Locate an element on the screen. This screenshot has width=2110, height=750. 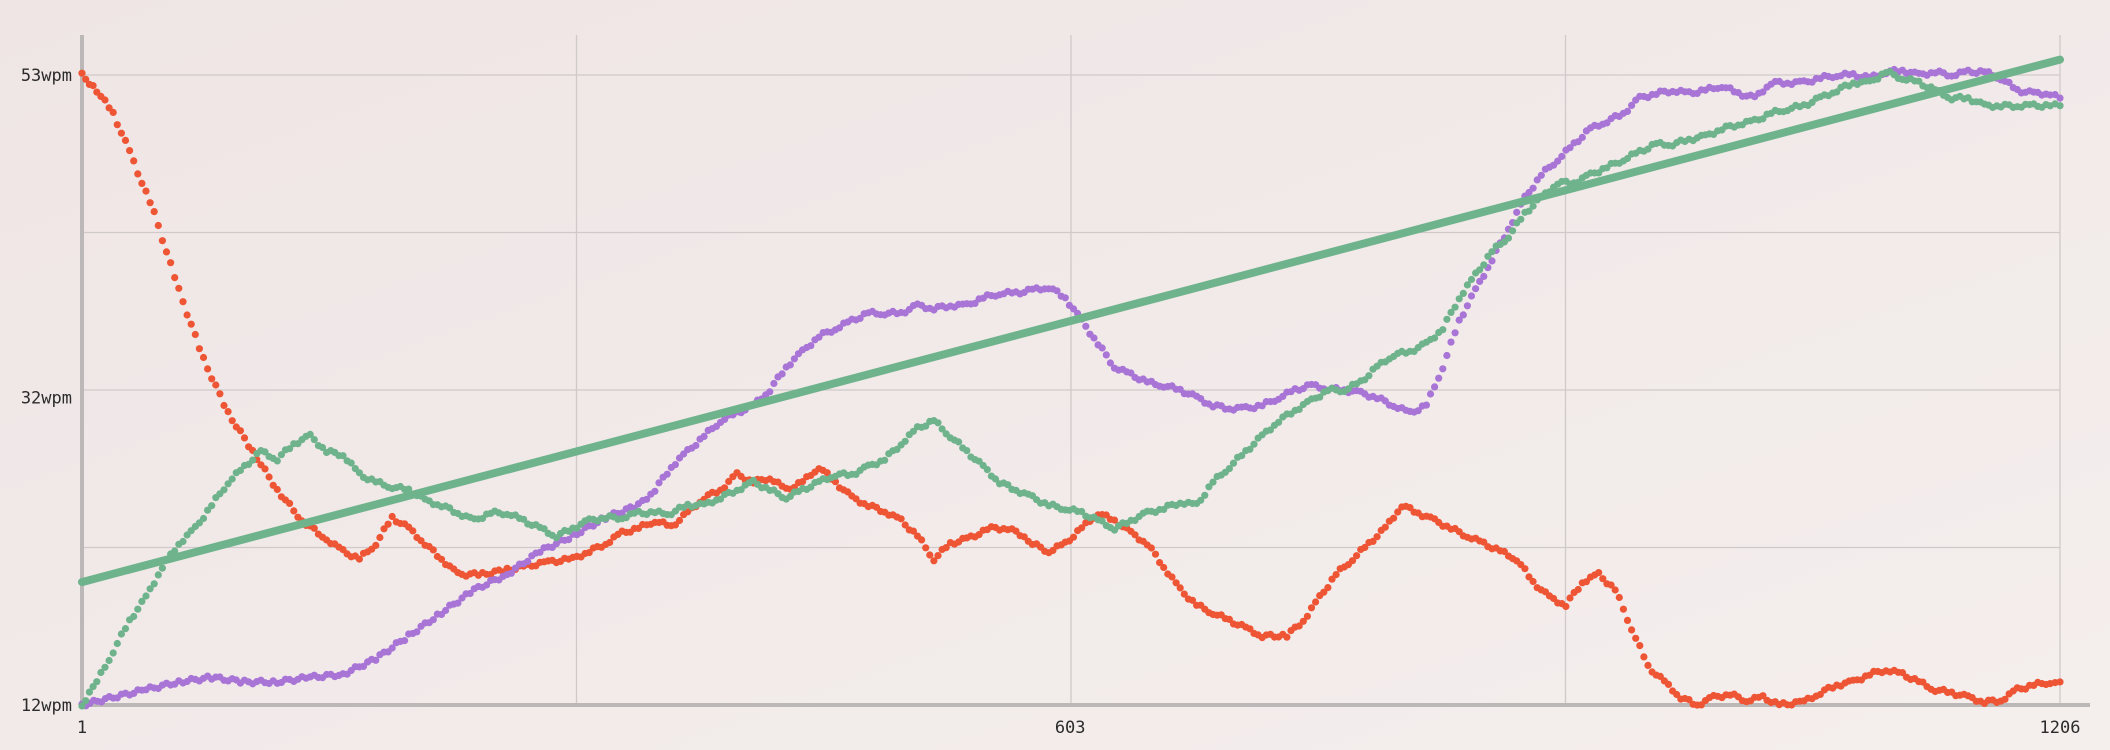
y-tick-label: 32wpm is located at coordinates (46, 399).